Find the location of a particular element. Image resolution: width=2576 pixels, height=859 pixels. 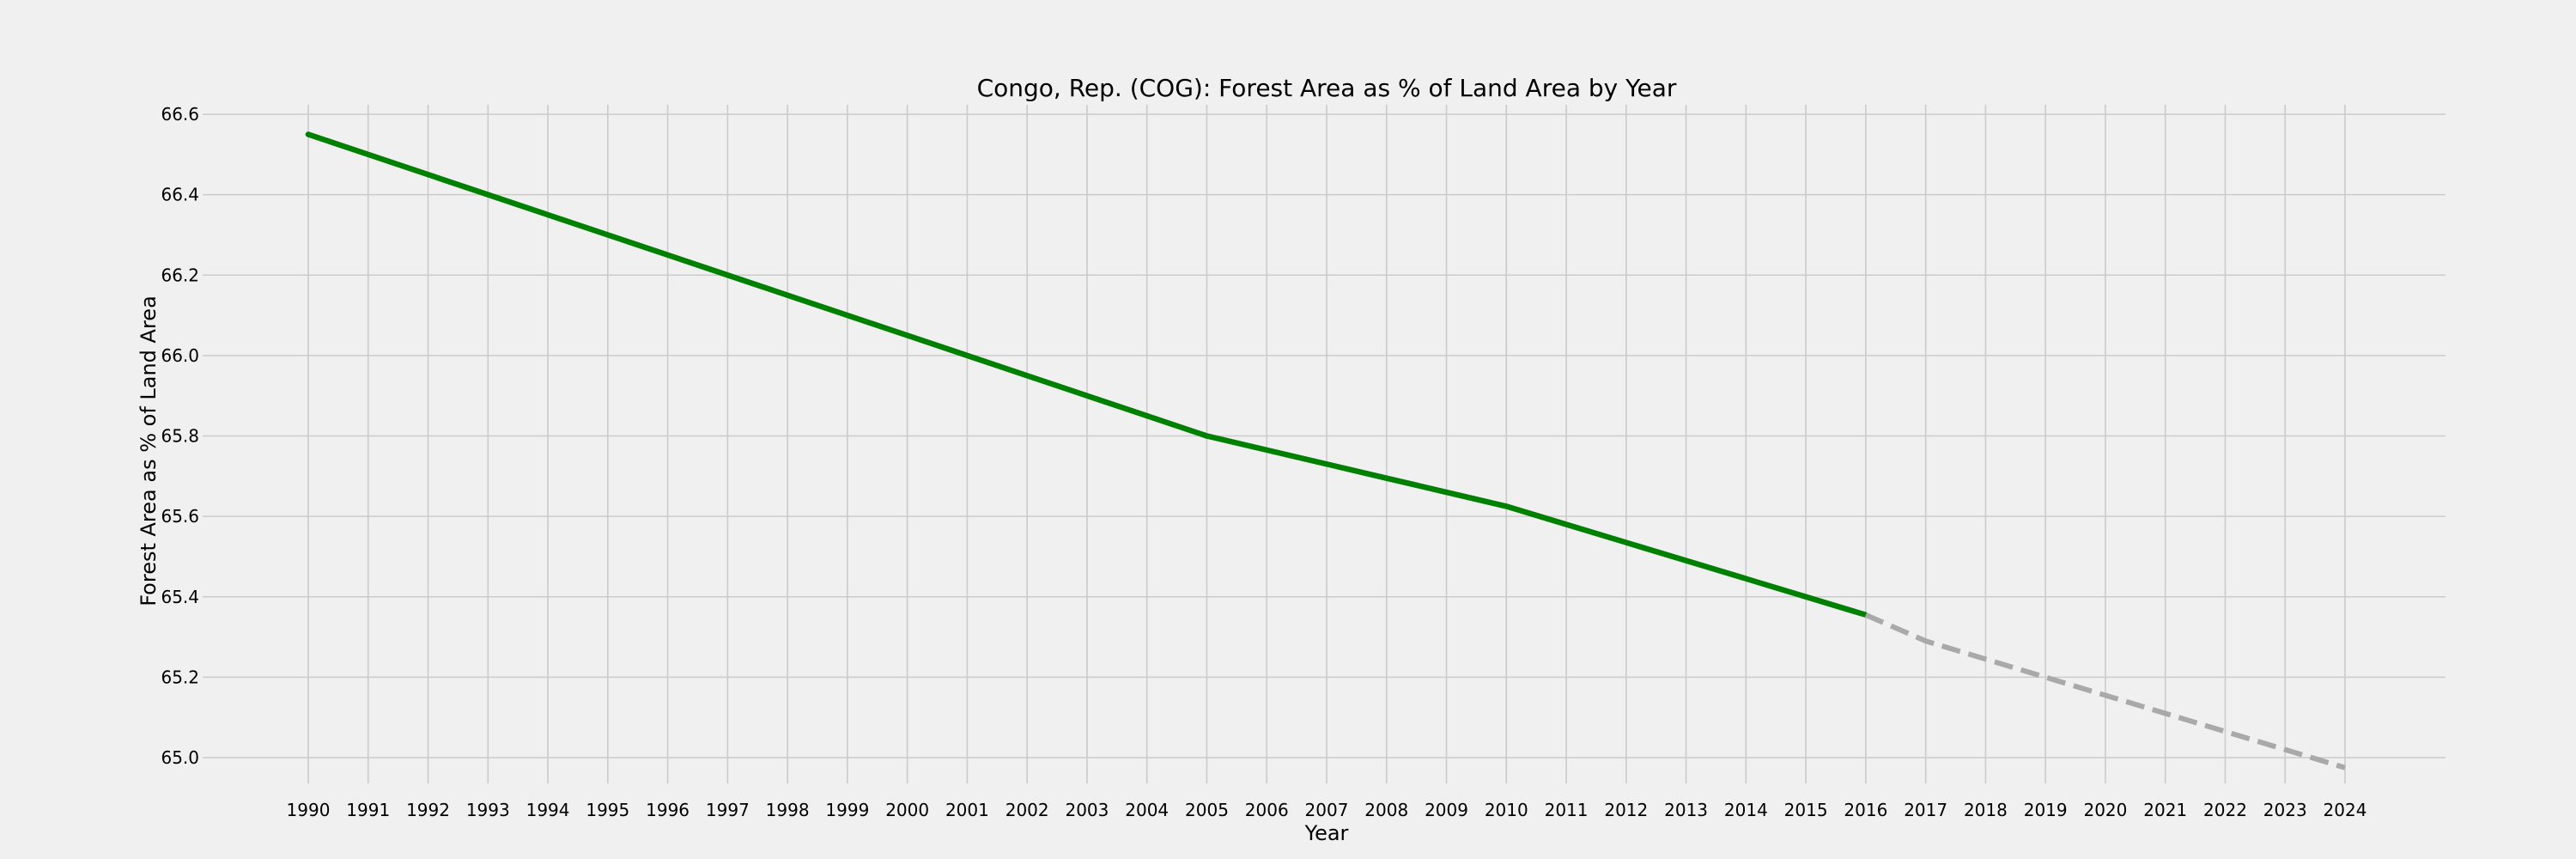

x-tick-label: 1996 is located at coordinates (668, 810).